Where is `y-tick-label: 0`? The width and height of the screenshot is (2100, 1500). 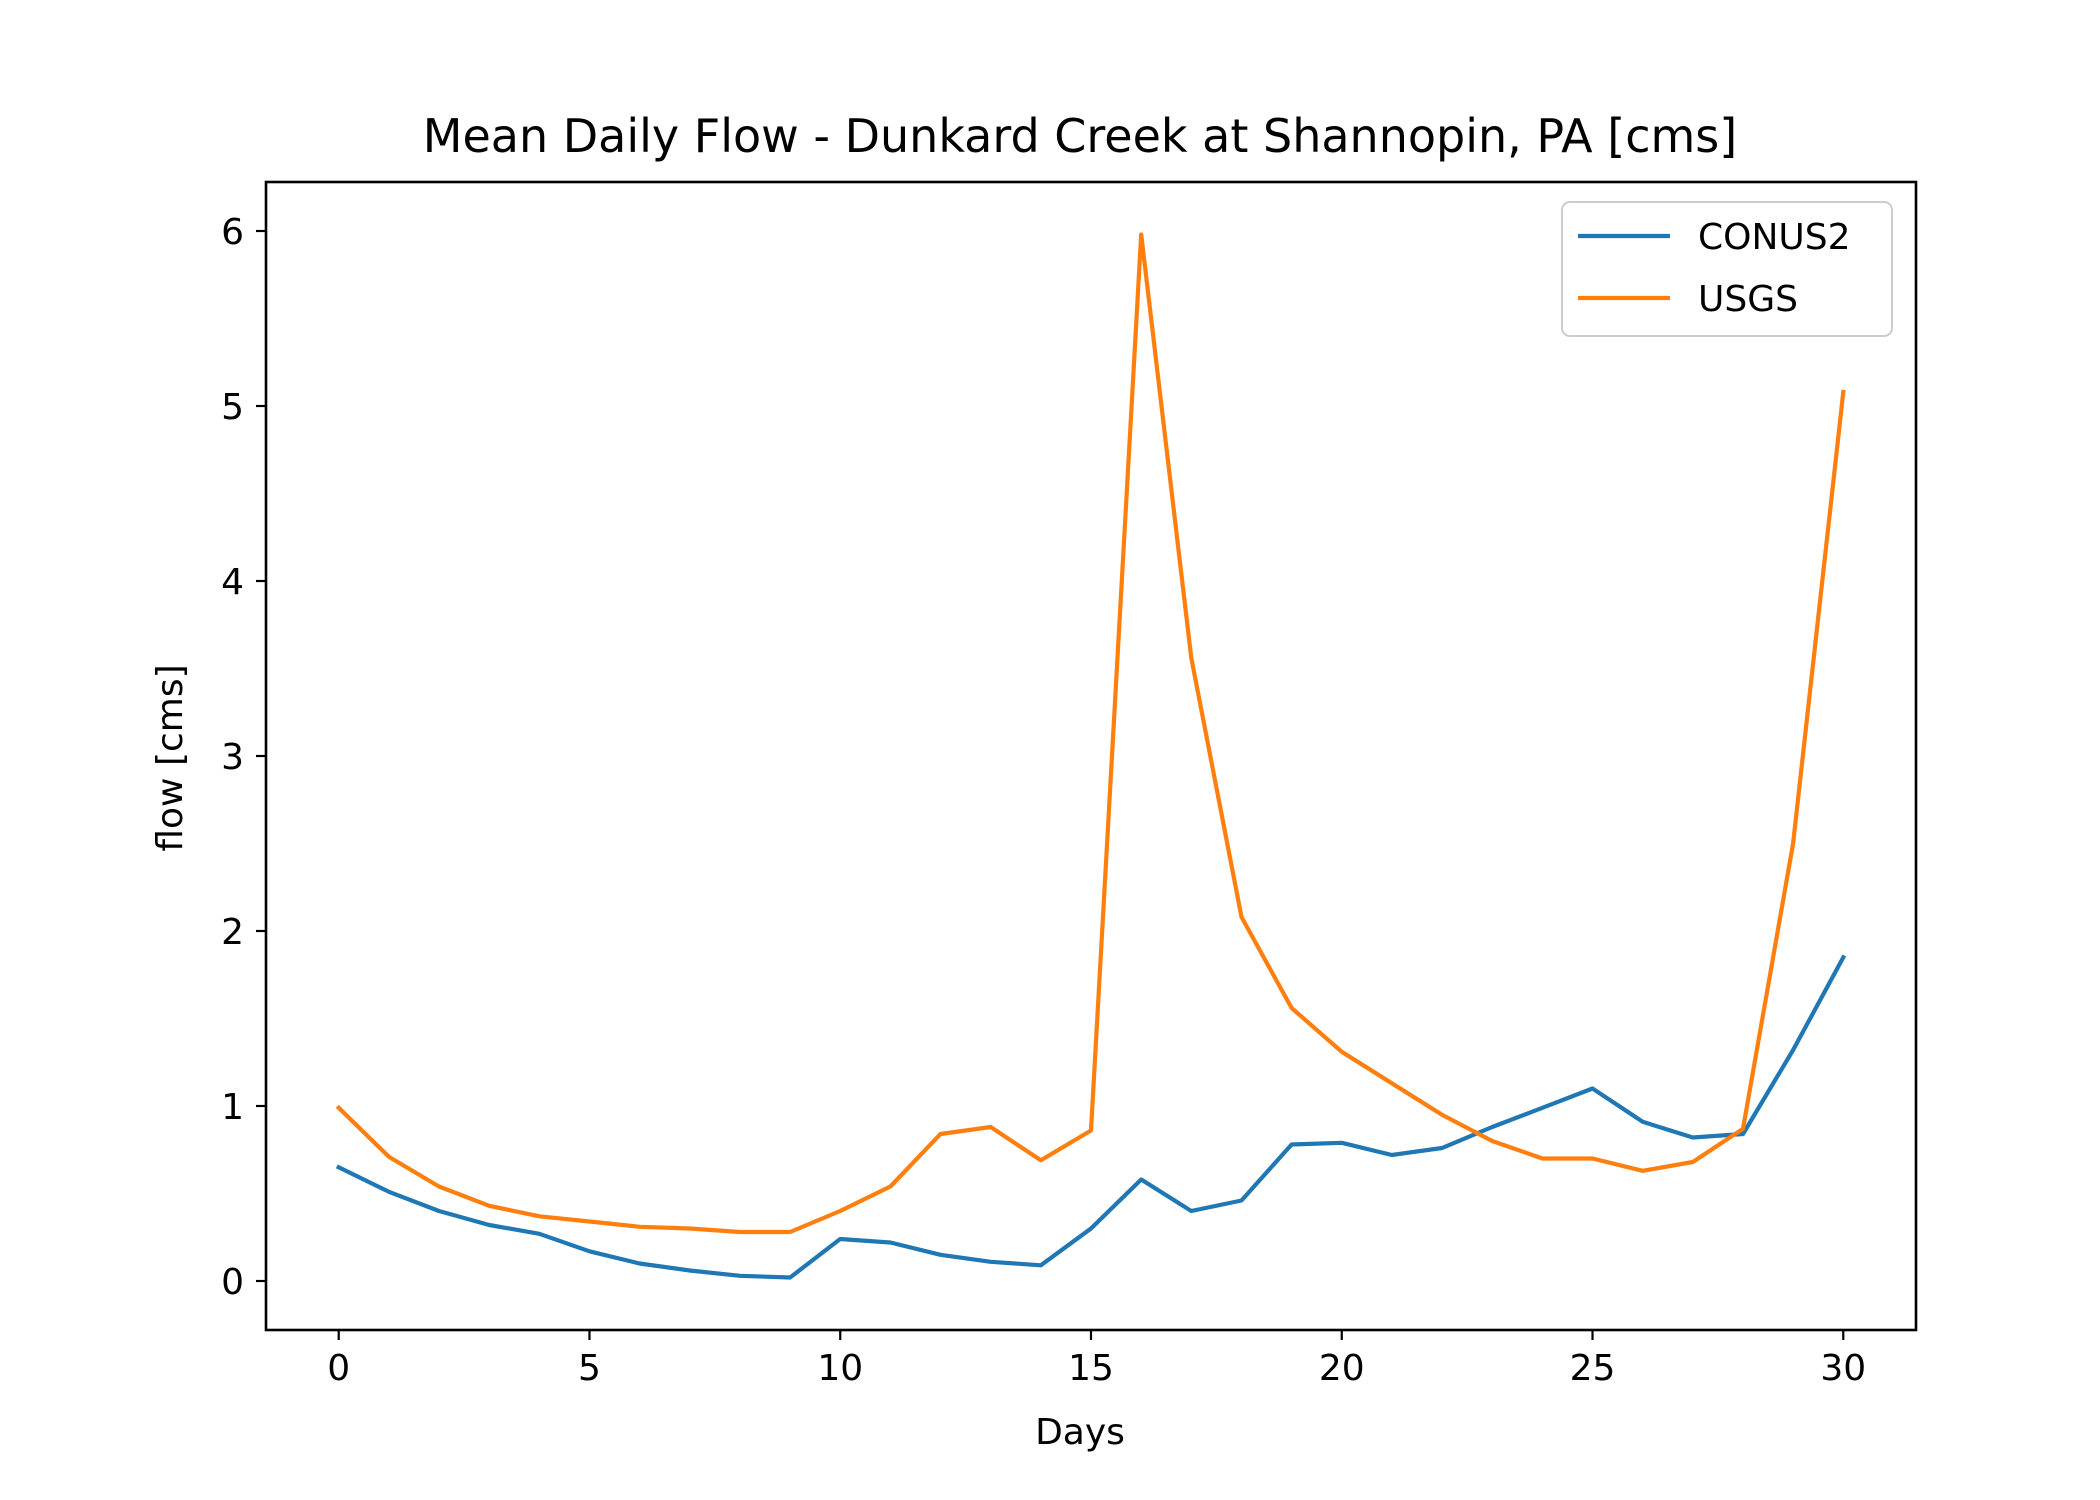 y-tick-label: 0 is located at coordinates (232, 1282).